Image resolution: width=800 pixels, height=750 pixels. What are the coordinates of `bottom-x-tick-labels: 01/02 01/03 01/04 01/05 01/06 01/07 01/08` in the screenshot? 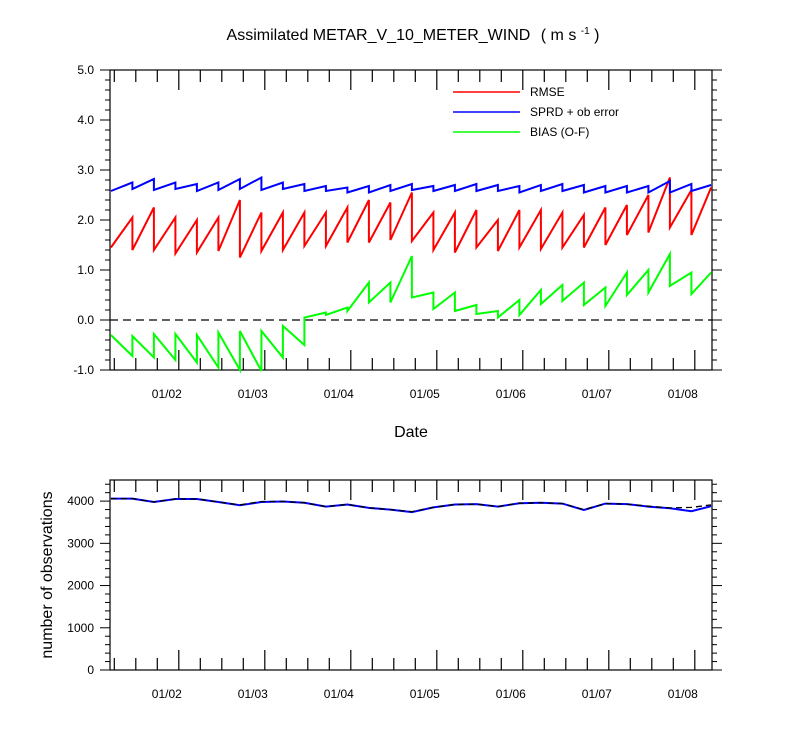 It's located at (425, 694).